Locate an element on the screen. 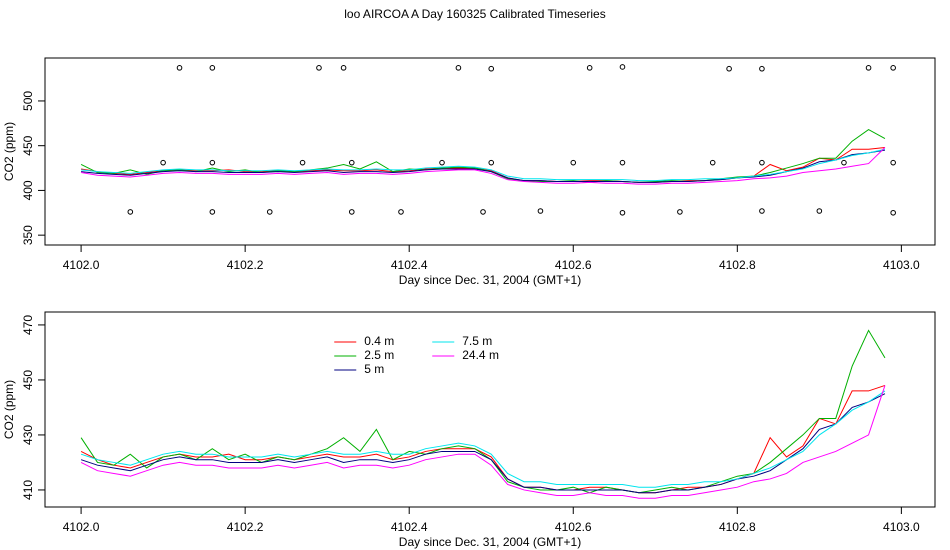  legend-label: 24.4 m is located at coordinates (480, 355).